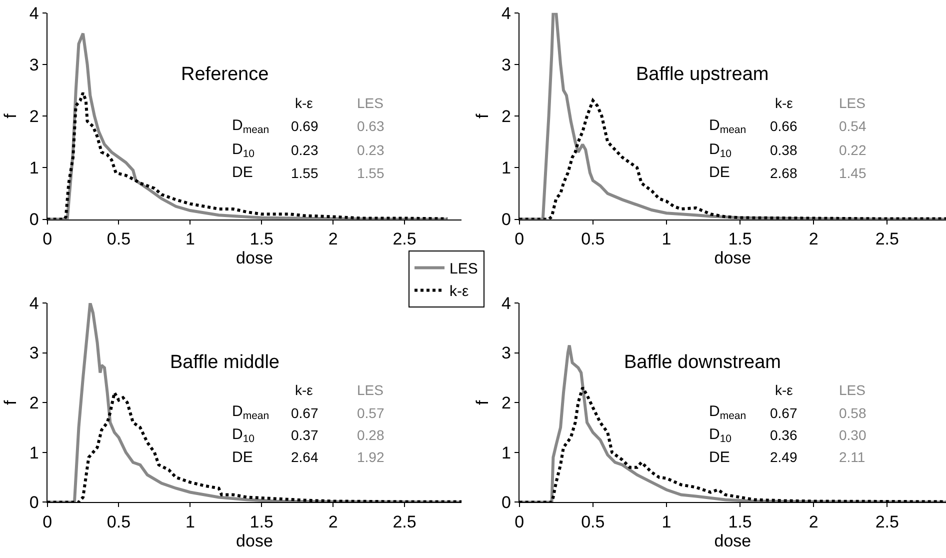 This screenshot has width=946, height=558. I want to click on annotation: 1.45, so click(852, 173).